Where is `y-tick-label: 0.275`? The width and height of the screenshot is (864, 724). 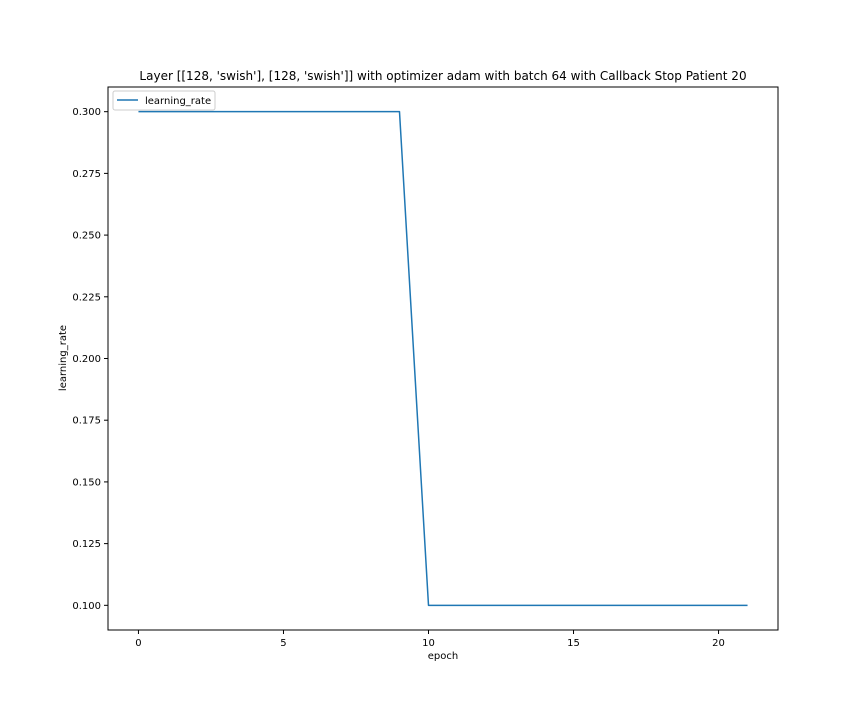 y-tick-label: 0.275 is located at coordinates (86, 174).